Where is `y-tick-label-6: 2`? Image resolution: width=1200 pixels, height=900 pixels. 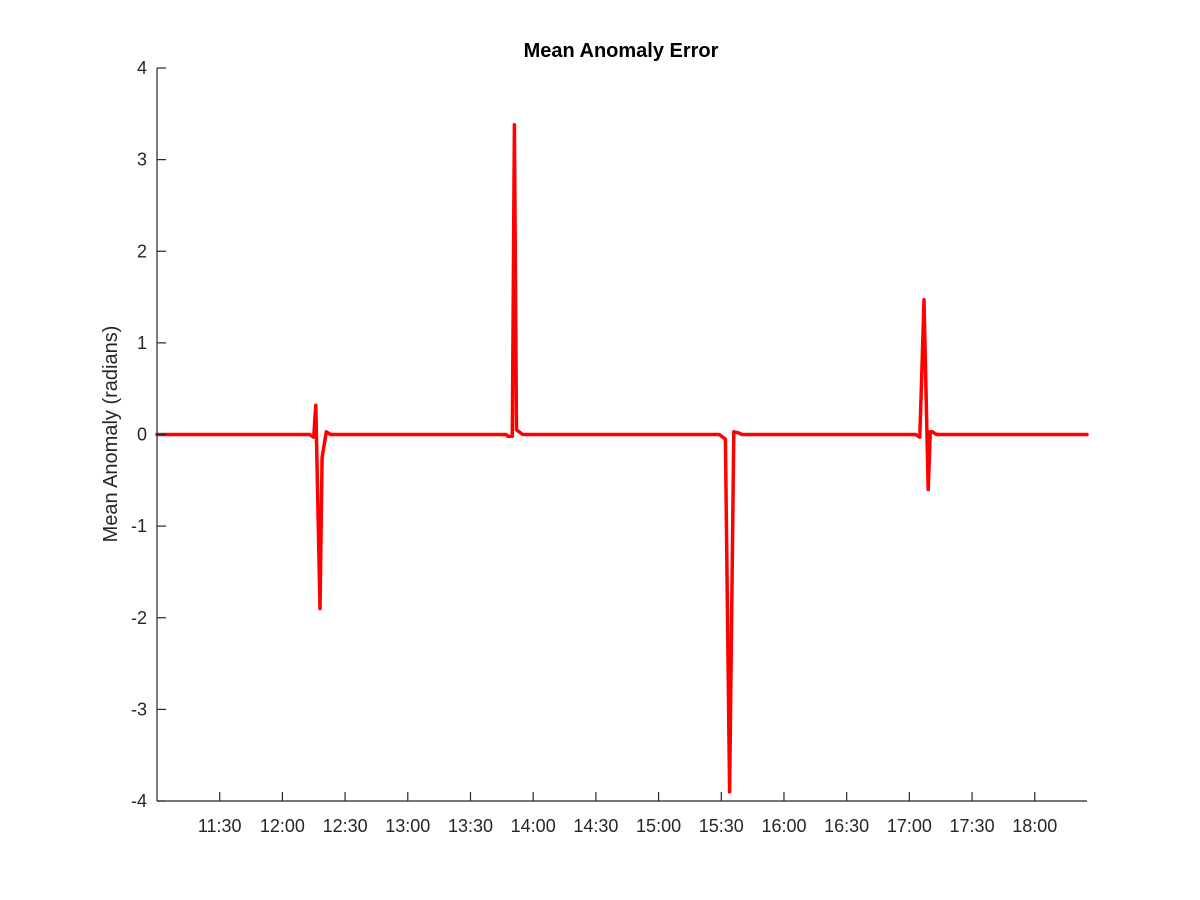 y-tick-label-6: 2 is located at coordinates (142, 251).